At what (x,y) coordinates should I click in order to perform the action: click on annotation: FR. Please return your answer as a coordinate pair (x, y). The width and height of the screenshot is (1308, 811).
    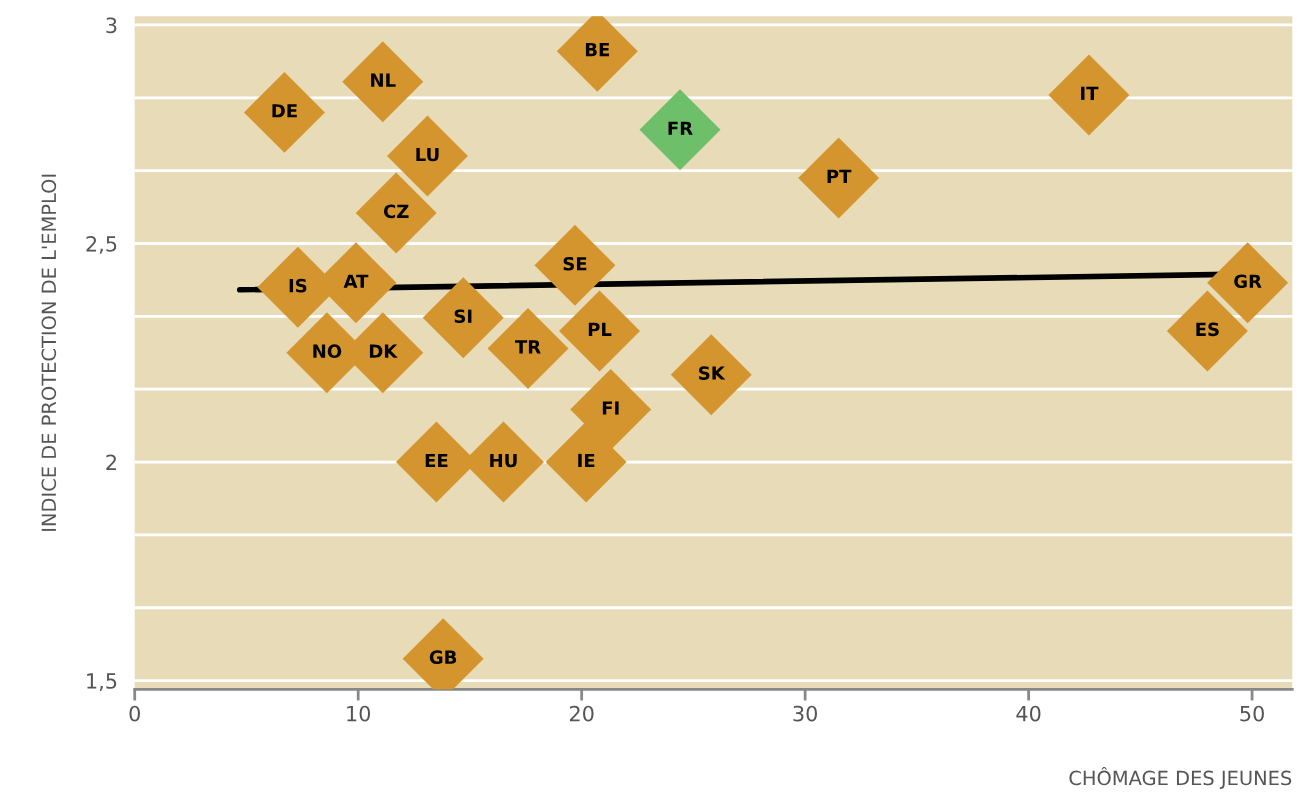
    Looking at the image, I should click on (680, 128).